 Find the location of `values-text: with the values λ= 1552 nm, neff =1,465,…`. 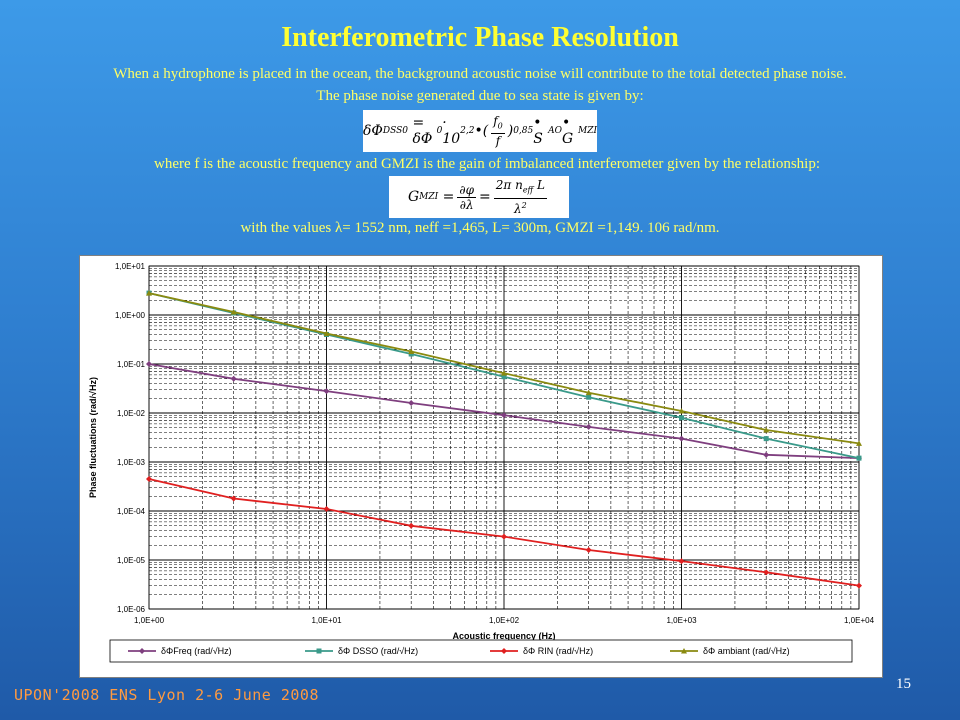

values-text: with the values λ= 1552 nm, neff =1,465,… is located at coordinates (480, 228).